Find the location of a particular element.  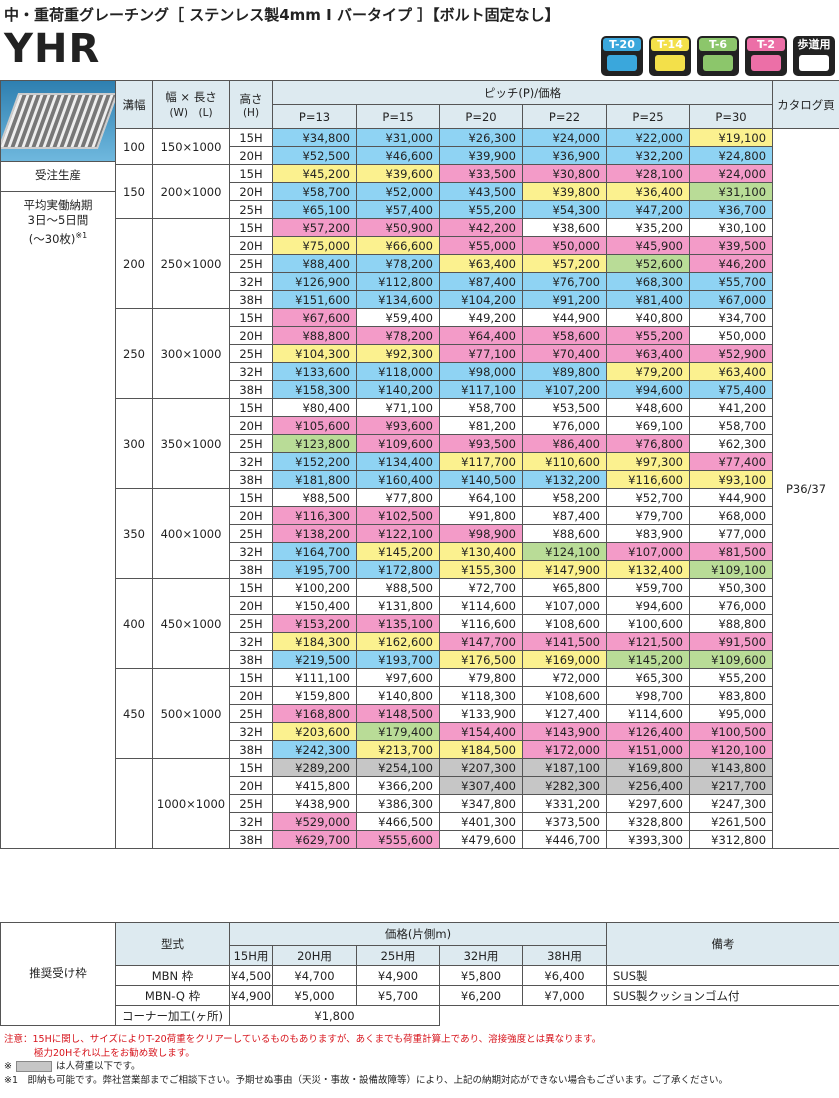

price-cell: ¥131,800 is located at coordinates (398, 605).